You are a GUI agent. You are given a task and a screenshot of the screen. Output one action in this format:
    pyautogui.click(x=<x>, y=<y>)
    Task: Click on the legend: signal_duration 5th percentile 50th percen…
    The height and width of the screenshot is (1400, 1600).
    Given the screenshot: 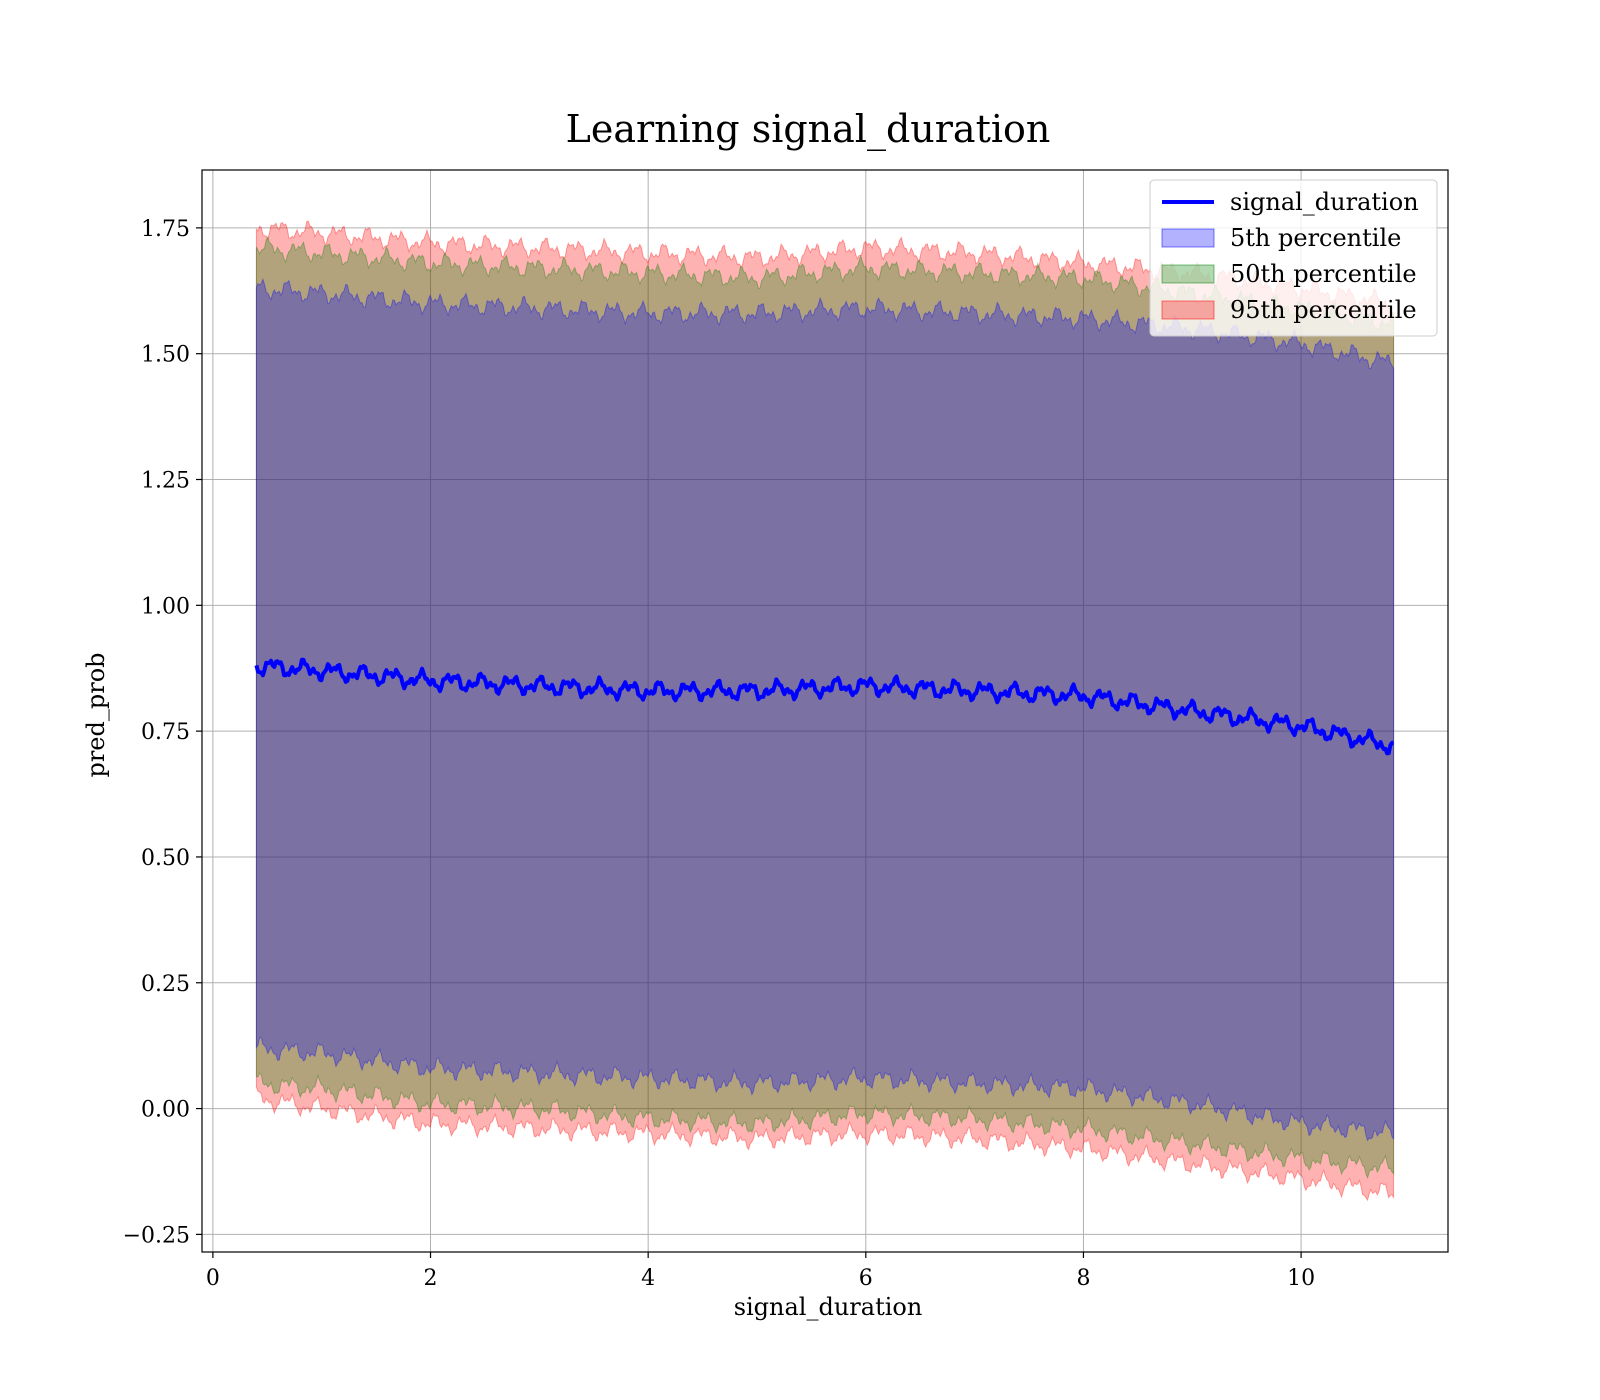 What is the action you would take?
    pyautogui.click(x=1293, y=258)
    